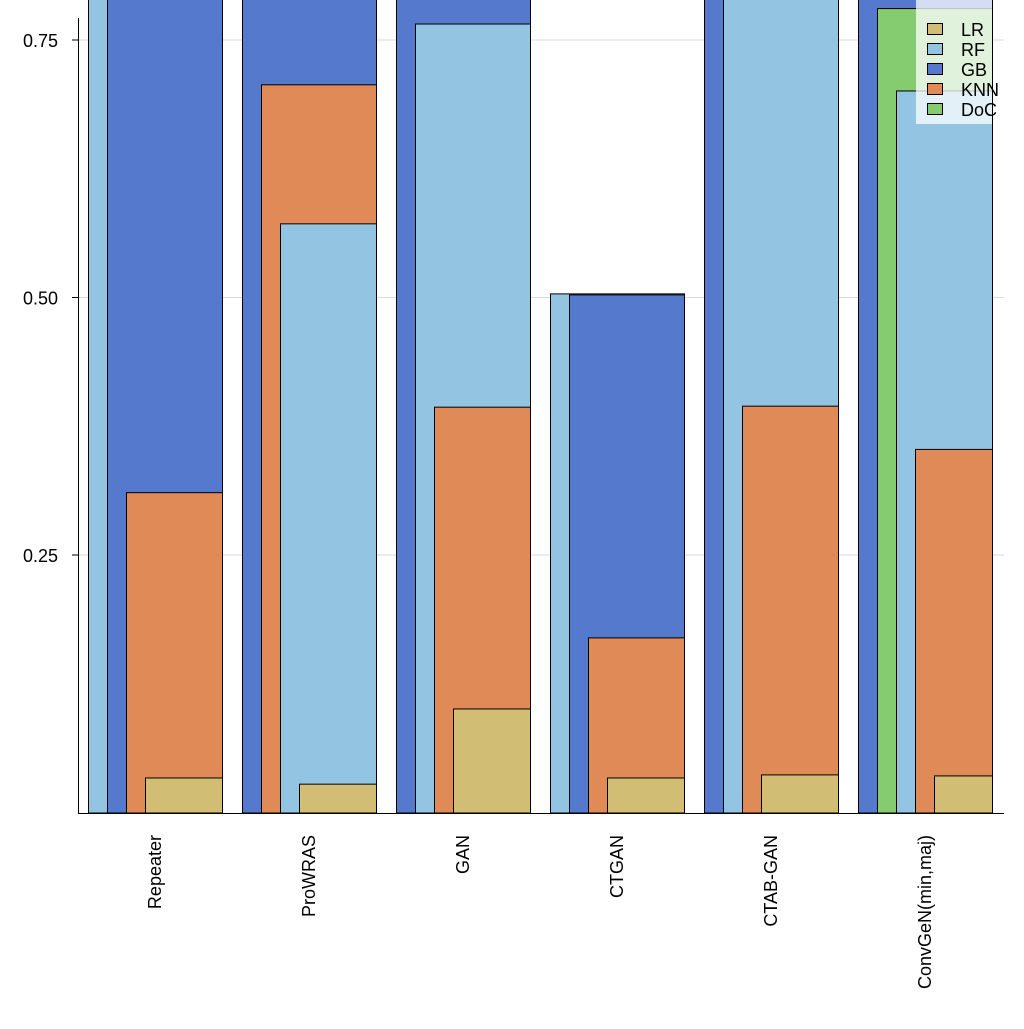 Image resolution: width=1024 pixels, height=1029 pixels. What do you see at coordinates (979, 110) in the screenshot?
I see `legend-label: DoC` at bounding box center [979, 110].